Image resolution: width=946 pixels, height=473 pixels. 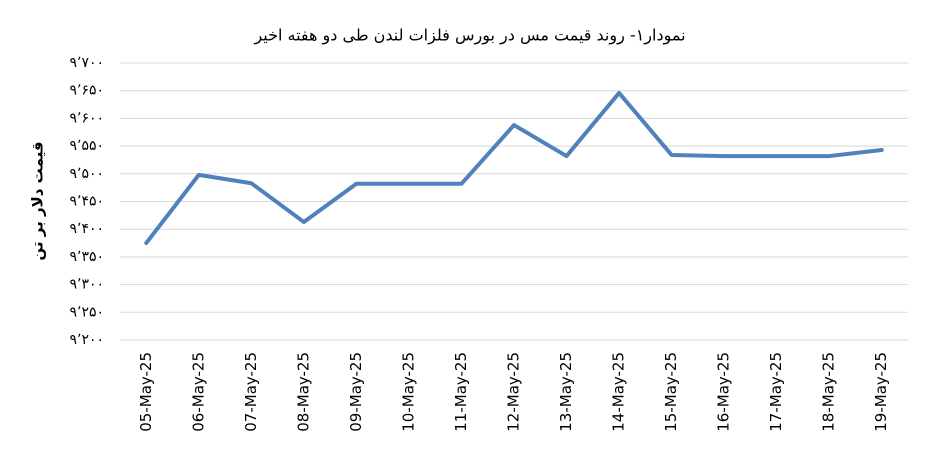 What do you see at coordinates (38, 200) in the screenshot?
I see `y-axis-label: قیمت دلار بر تن` at bounding box center [38, 200].